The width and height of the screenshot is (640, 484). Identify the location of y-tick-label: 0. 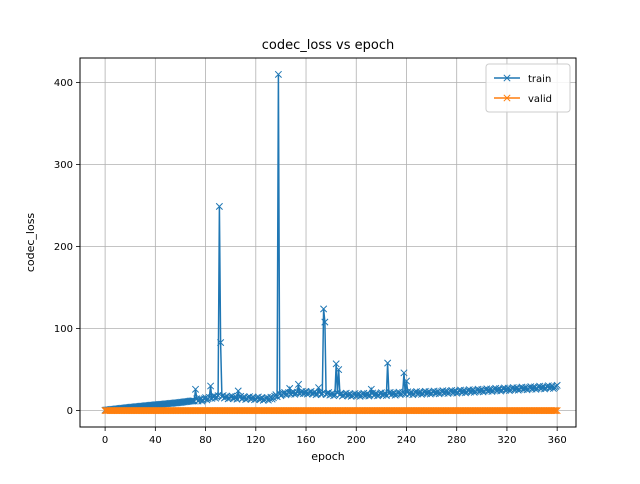
(70, 411).